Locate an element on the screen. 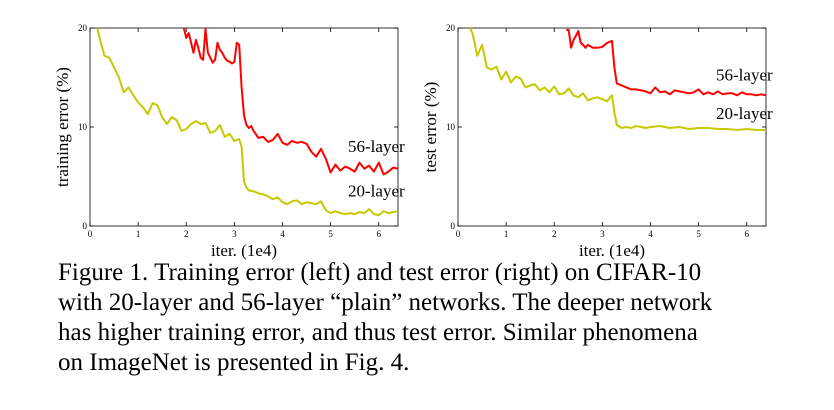 This screenshot has height=410, width=834. y-axis-label: training error (%) is located at coordinates (62, 127).